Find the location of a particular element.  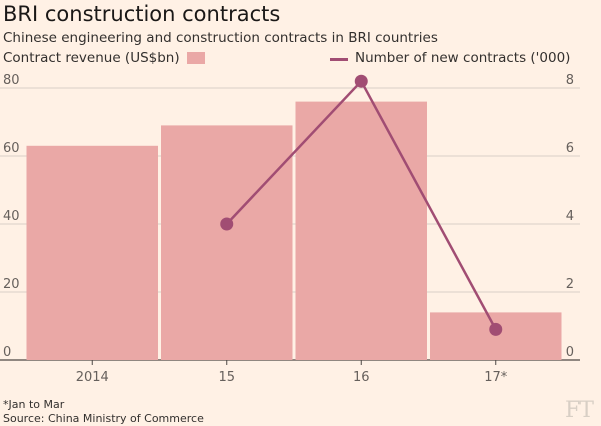

x-tick-16: 16 is located at coordinates (361, 377).